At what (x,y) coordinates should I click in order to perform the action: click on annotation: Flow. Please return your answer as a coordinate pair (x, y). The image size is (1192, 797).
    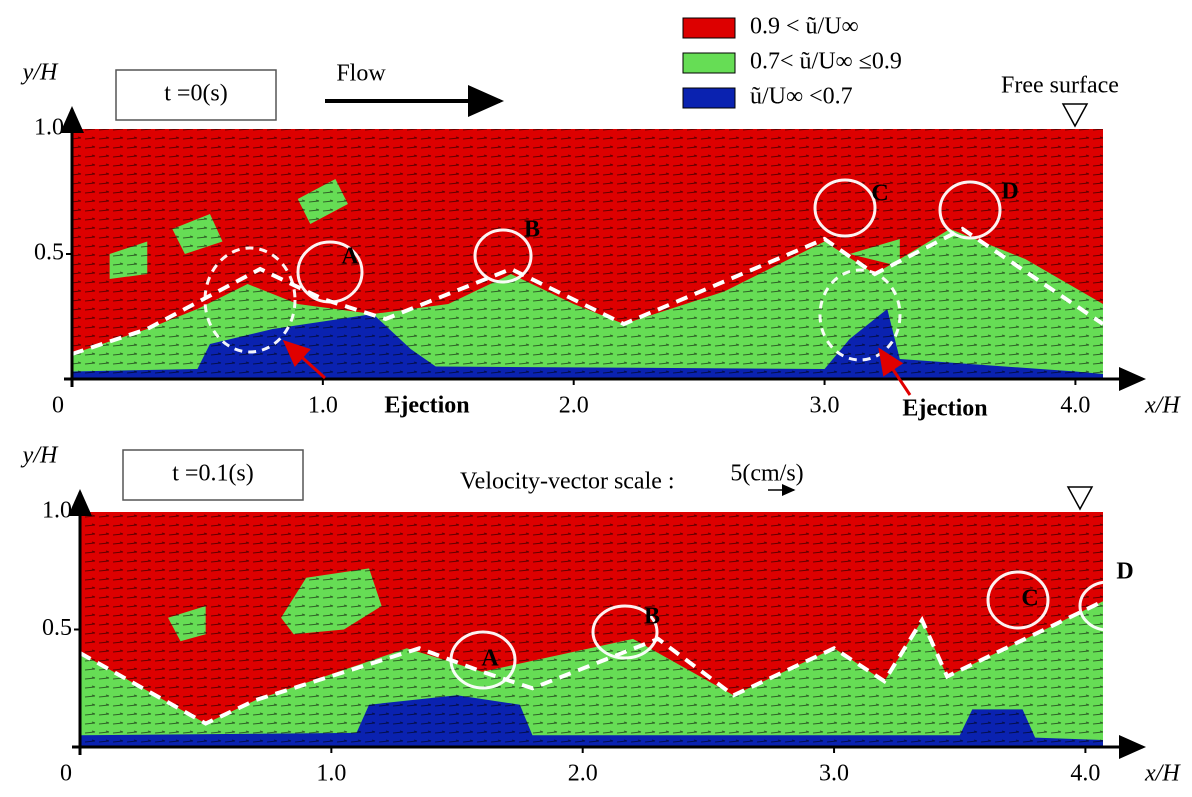
    Looking at the image, I should click on (361, 74).